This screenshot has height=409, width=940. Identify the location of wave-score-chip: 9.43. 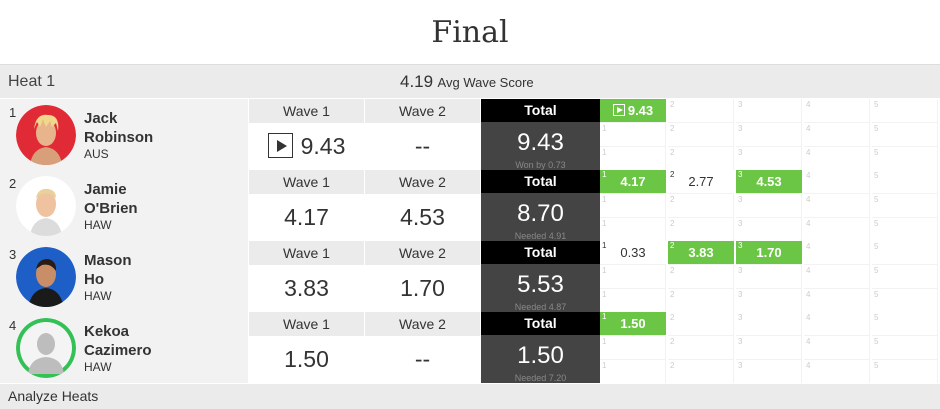
(633, 110).